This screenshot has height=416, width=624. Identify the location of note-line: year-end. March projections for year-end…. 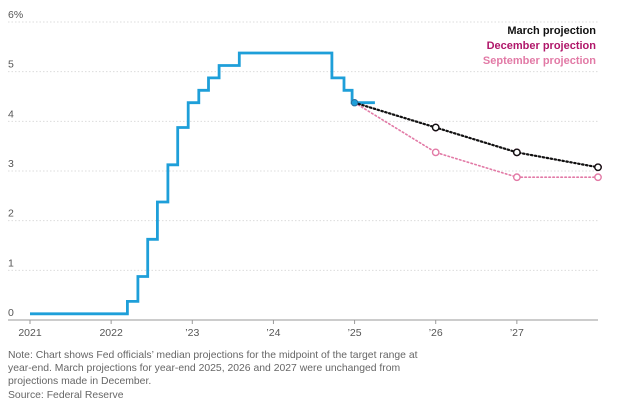
(204, 369).